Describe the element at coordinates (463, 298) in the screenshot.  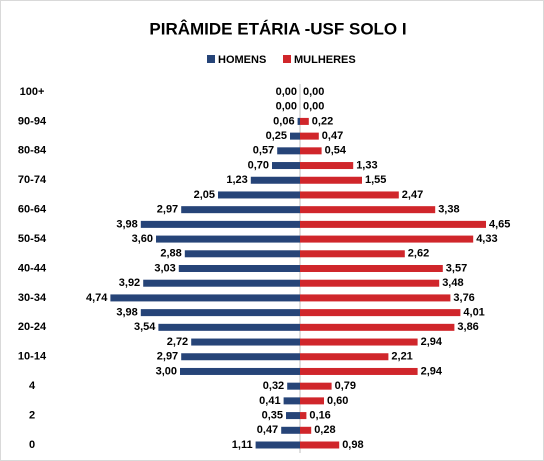
I see `data-label: 3,76` at that location.